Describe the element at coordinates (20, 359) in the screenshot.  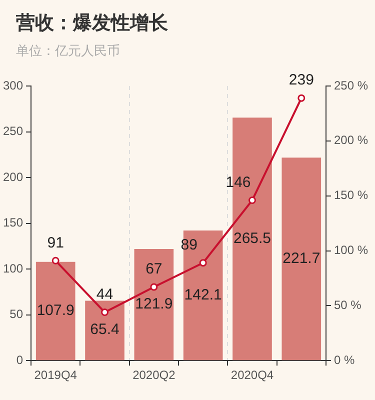
I see `y-tick-label: 0` at that location.